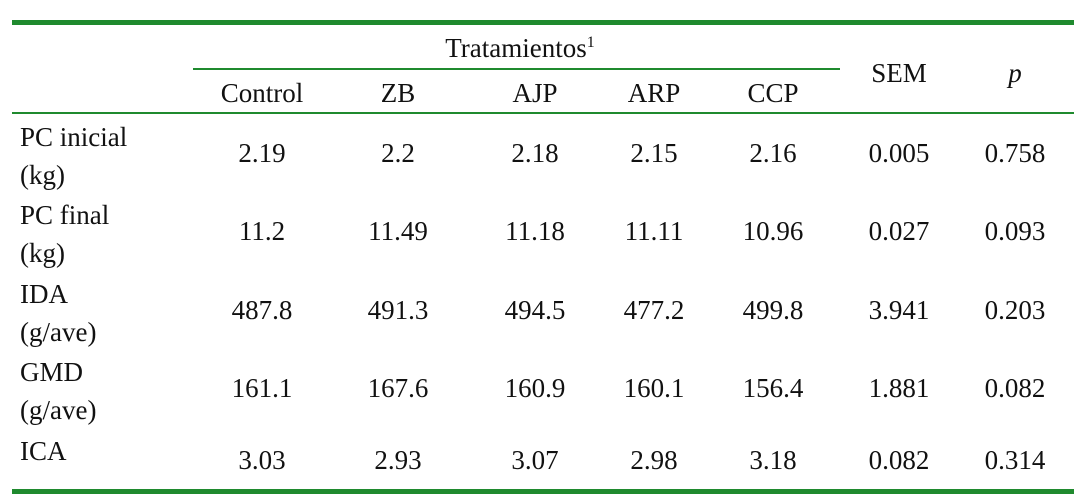  I want to click on table-cell: 3.18, so click(773, 460).